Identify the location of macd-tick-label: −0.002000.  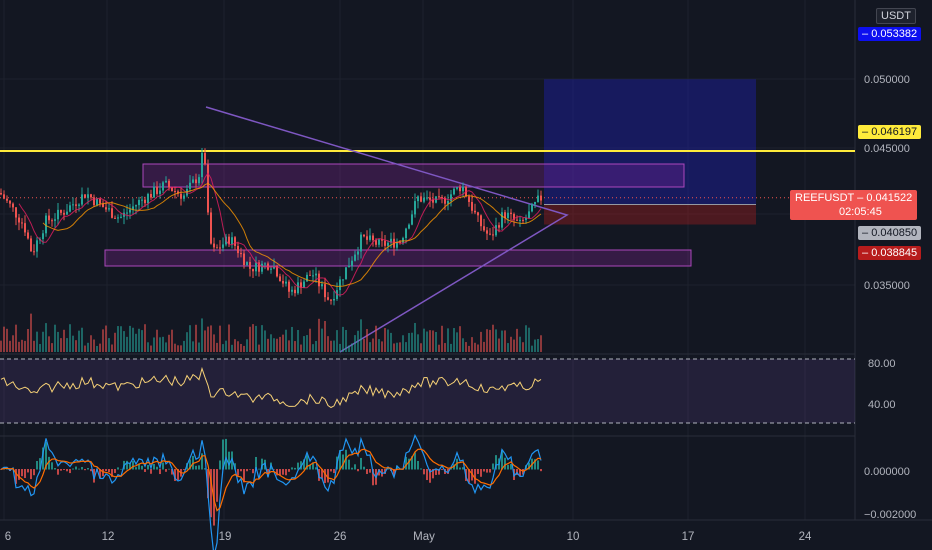
(890, 515).